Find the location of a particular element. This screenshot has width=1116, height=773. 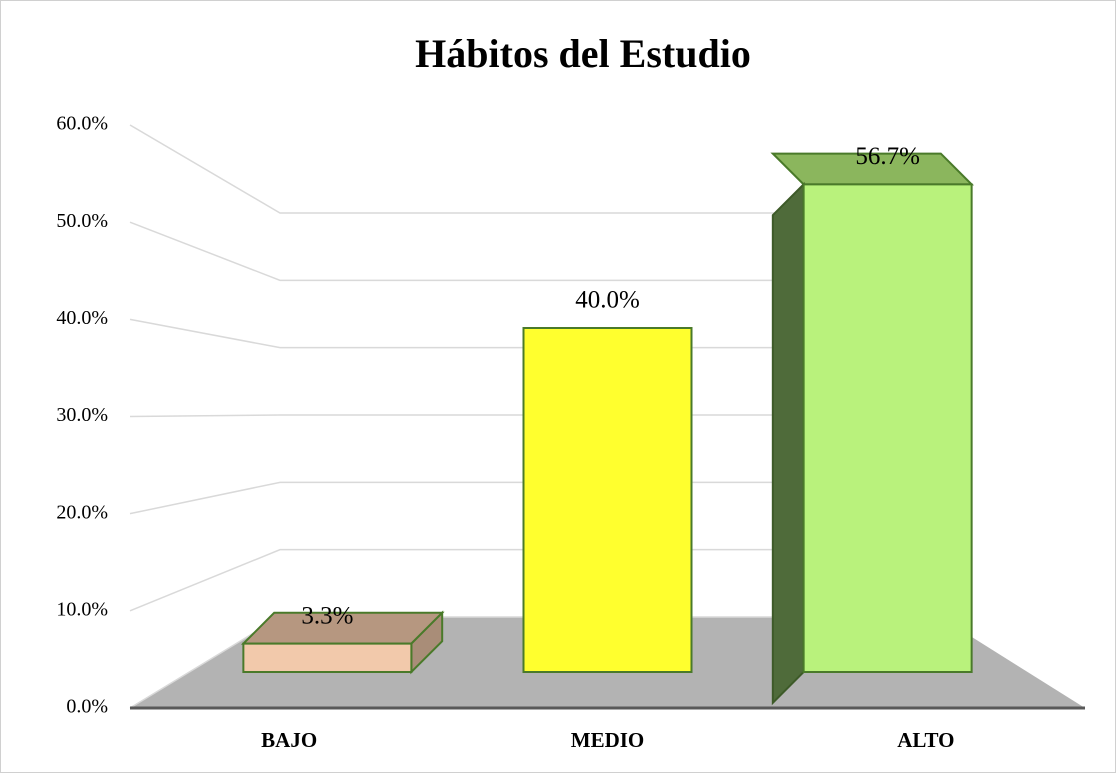

value-label: 40.0% is located at coordinates (607, 300).